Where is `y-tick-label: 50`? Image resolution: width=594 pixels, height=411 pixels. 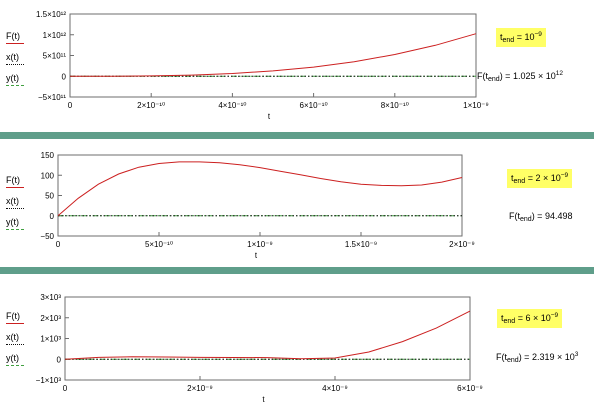
y-tick-label: 50 is located at coordinates (49, 196).